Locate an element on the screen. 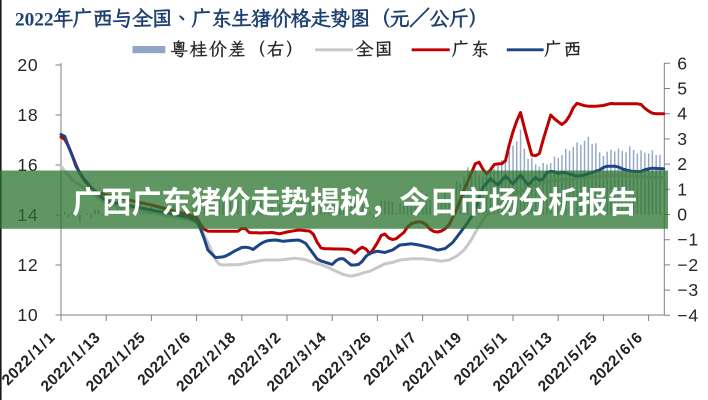  svg-text: 20 is located at coordinates (27, 65).